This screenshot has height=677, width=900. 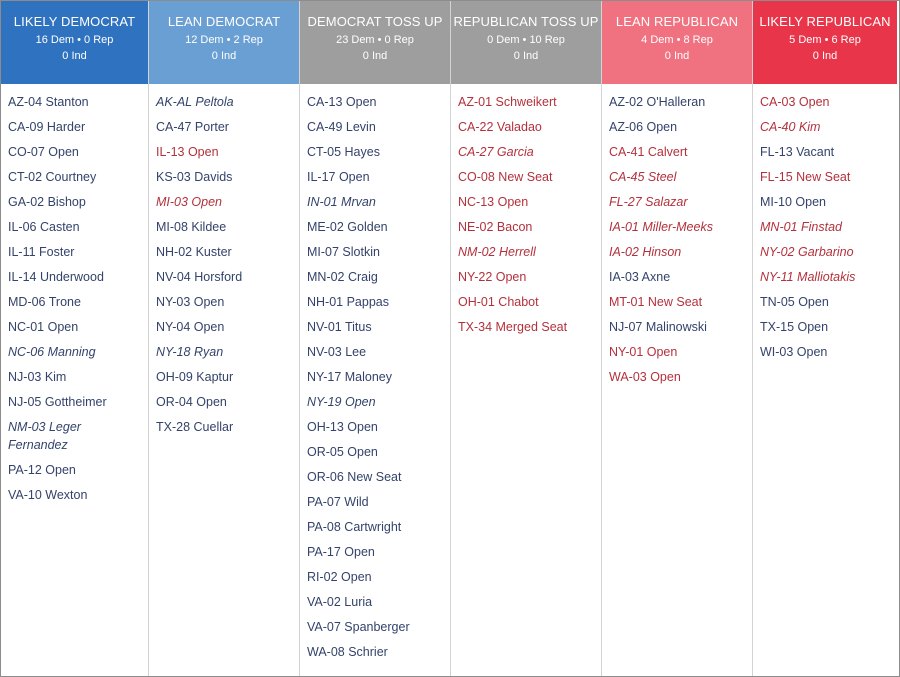 I want to click on race-item: AZ-01 Schweikert, so click(x=507, y=102).